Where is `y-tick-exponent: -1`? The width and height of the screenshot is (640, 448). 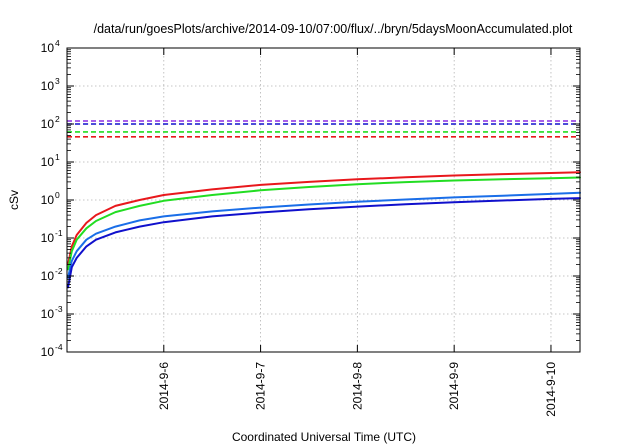 y-tick-exponent: -1 is located at coordinates (59, 233).